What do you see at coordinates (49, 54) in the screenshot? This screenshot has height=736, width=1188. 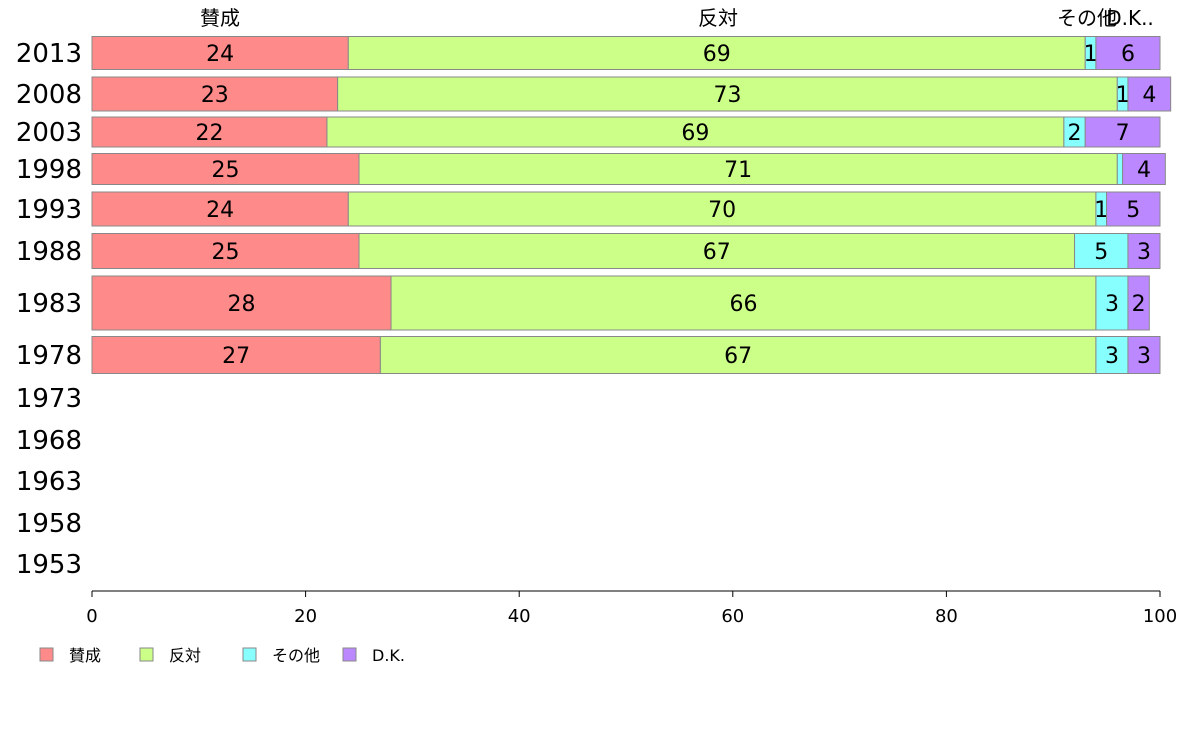 I see `y-tick-label-2013: 2013` at bounding box center [49, 54].